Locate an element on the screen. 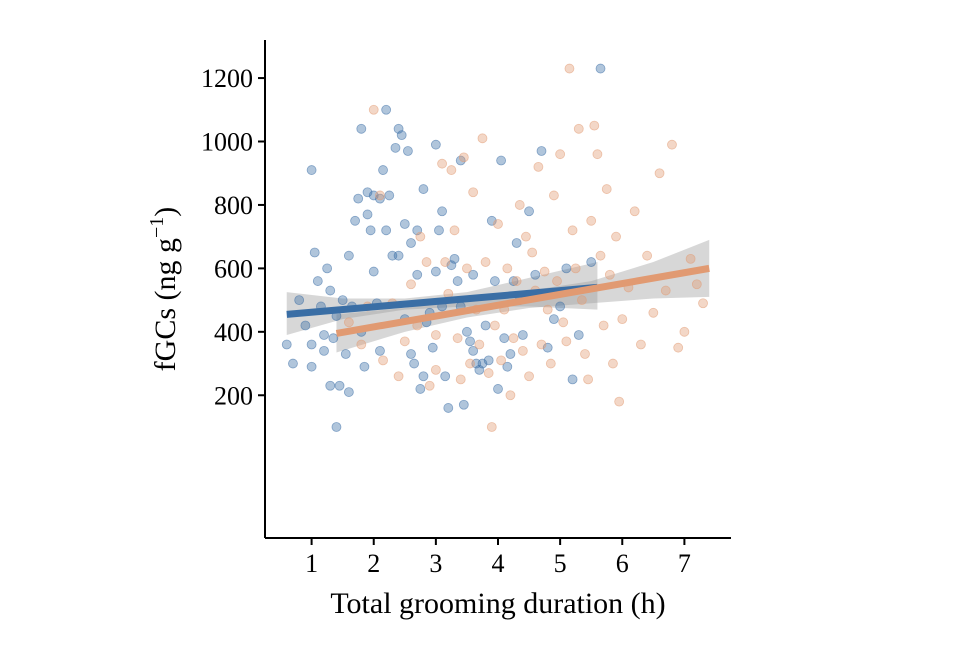 The width and height of the screenshot is (960, 662). y-tick-label-400: 400 is located at coordinates (233, 332).